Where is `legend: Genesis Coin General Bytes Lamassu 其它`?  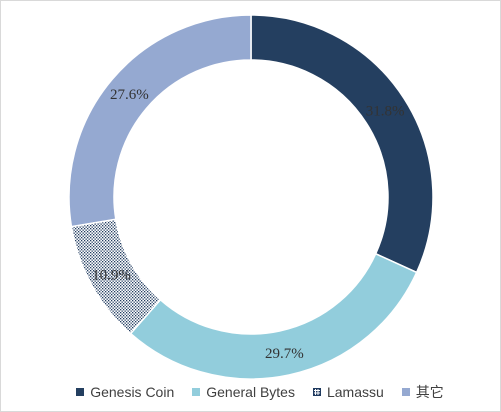 legend: Genesis Coin General Bytes Lamassu 其它 is located at coordinates (260, 392).